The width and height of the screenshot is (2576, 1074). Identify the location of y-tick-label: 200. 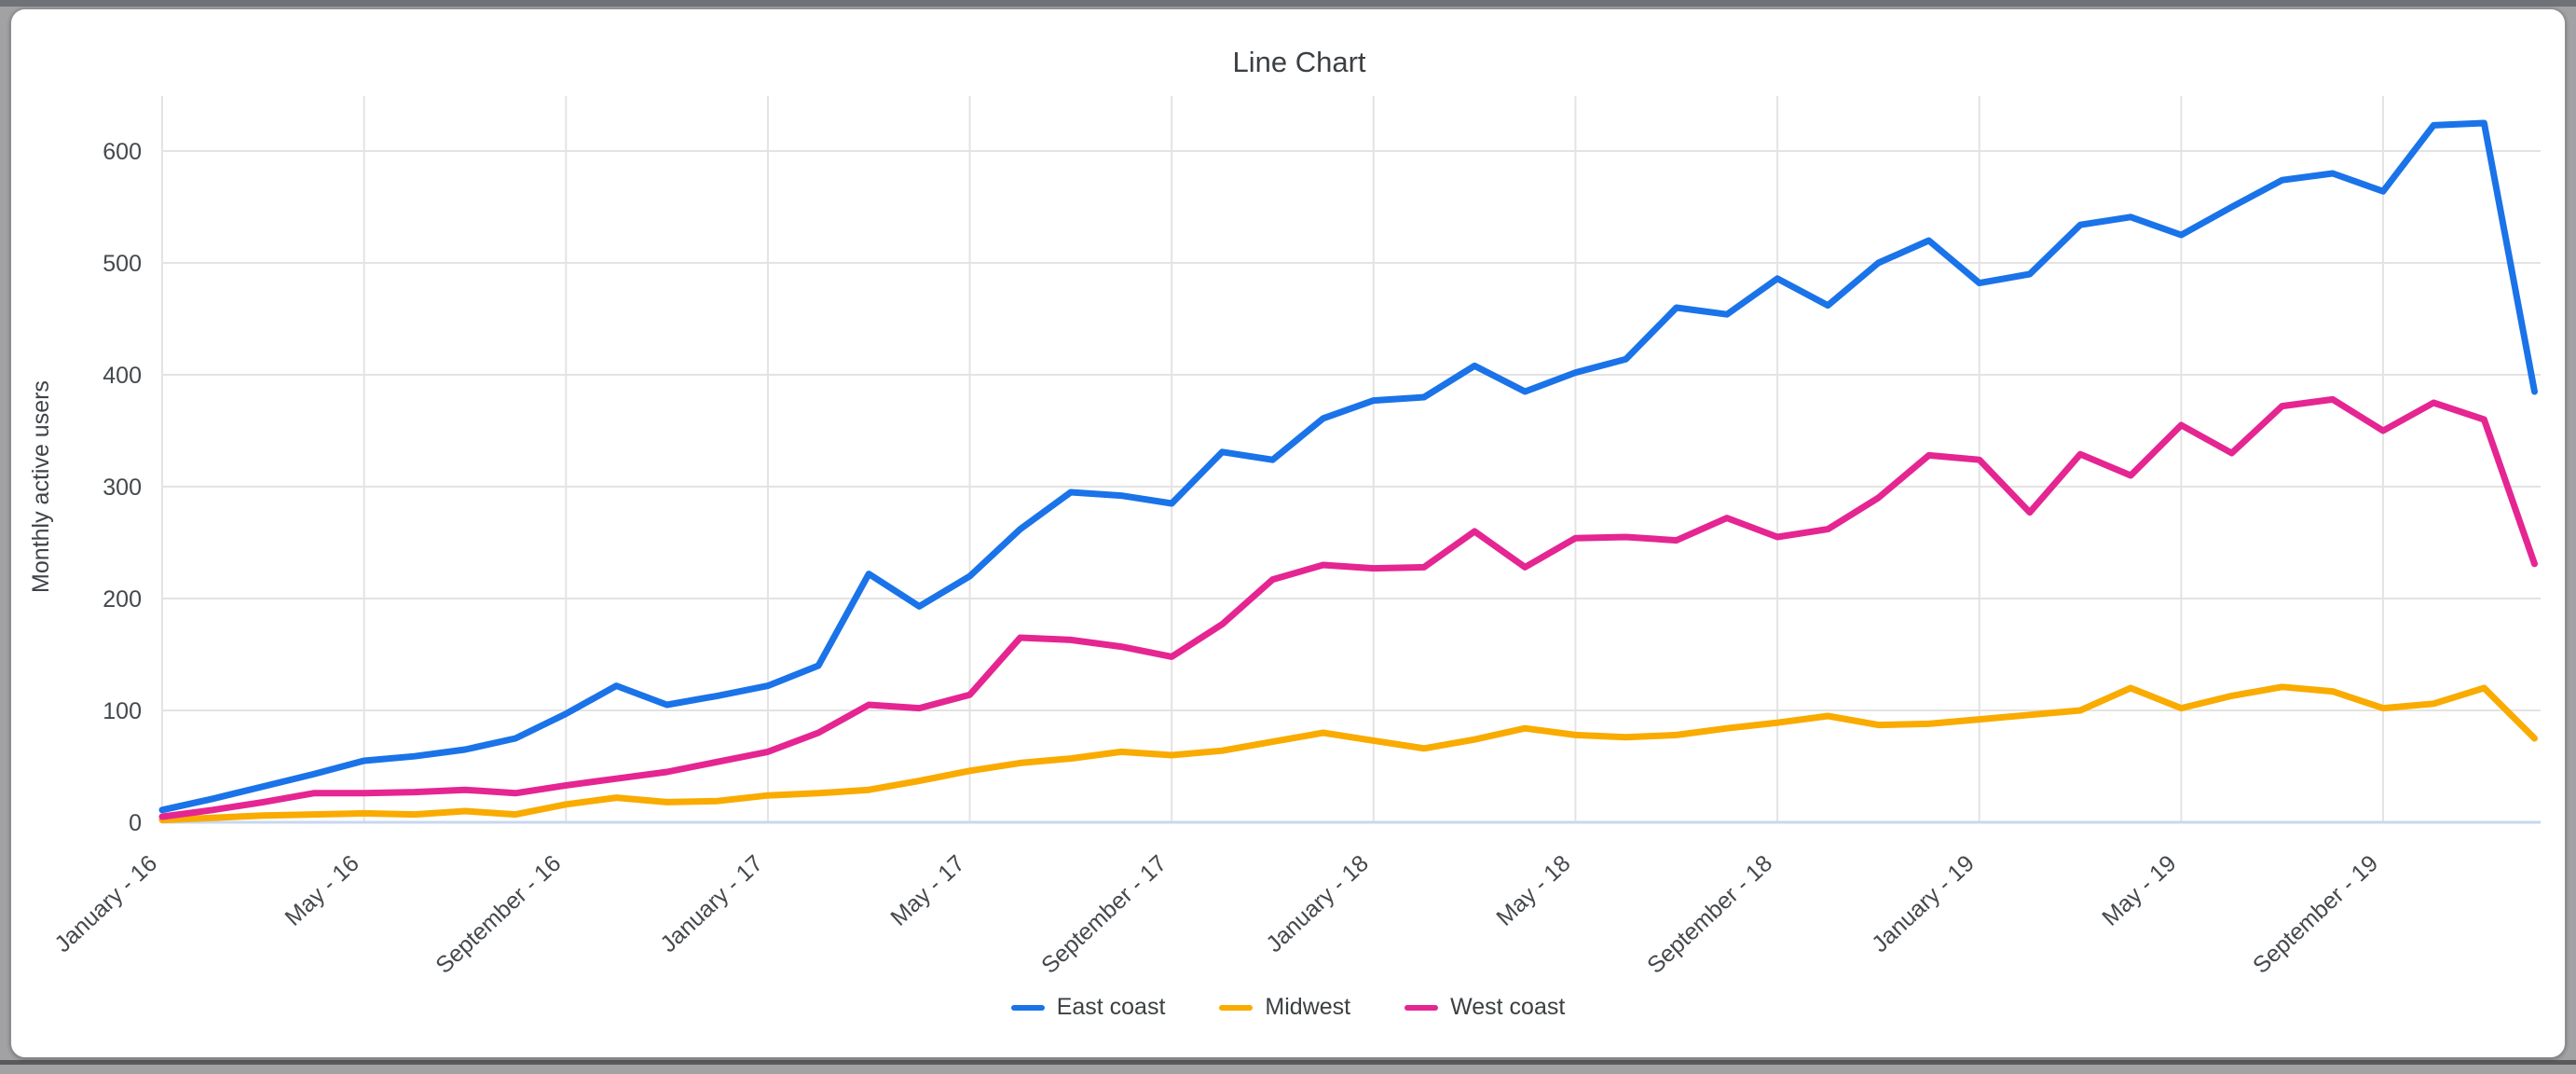
(122, 599).